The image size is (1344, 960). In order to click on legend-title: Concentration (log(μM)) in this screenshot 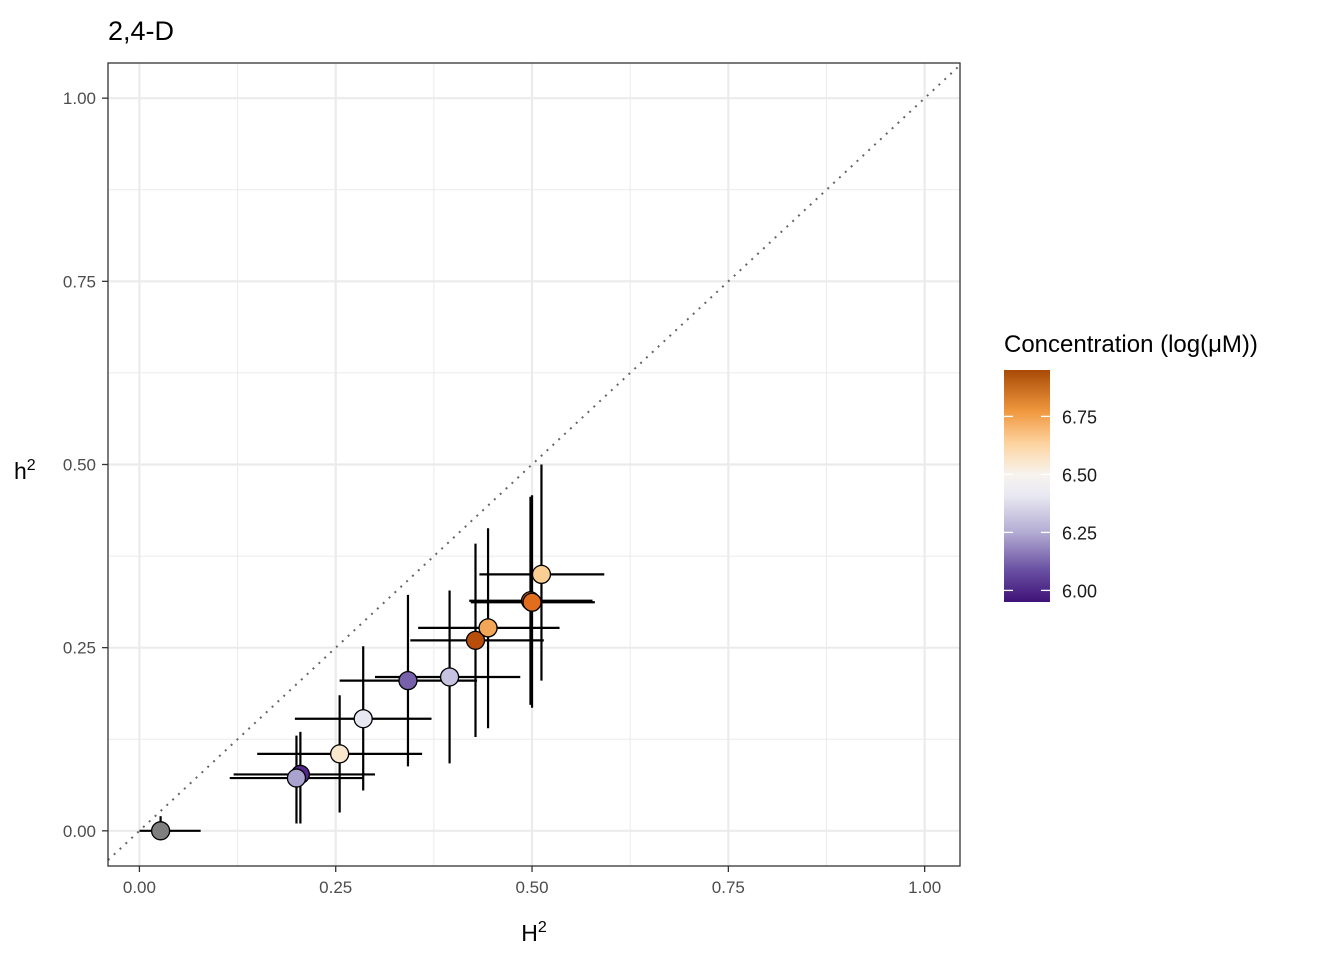, I will do `click(1131, 344)`.